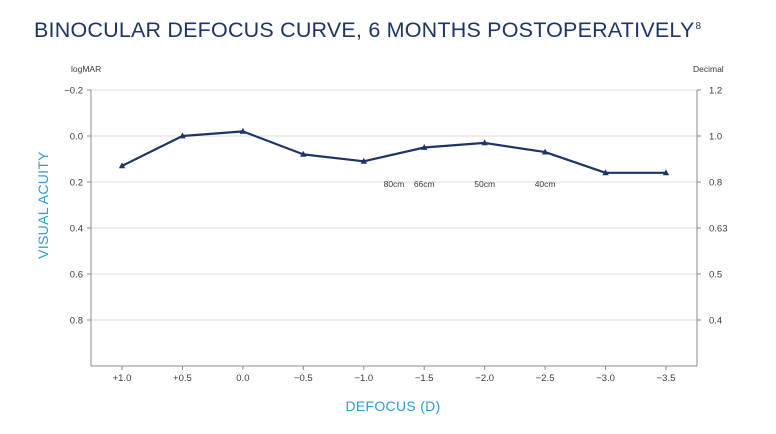 The height and width of the screenshot is (434, 776). I want to click on y-left-unit-label: logMAR, so click(86, 69).